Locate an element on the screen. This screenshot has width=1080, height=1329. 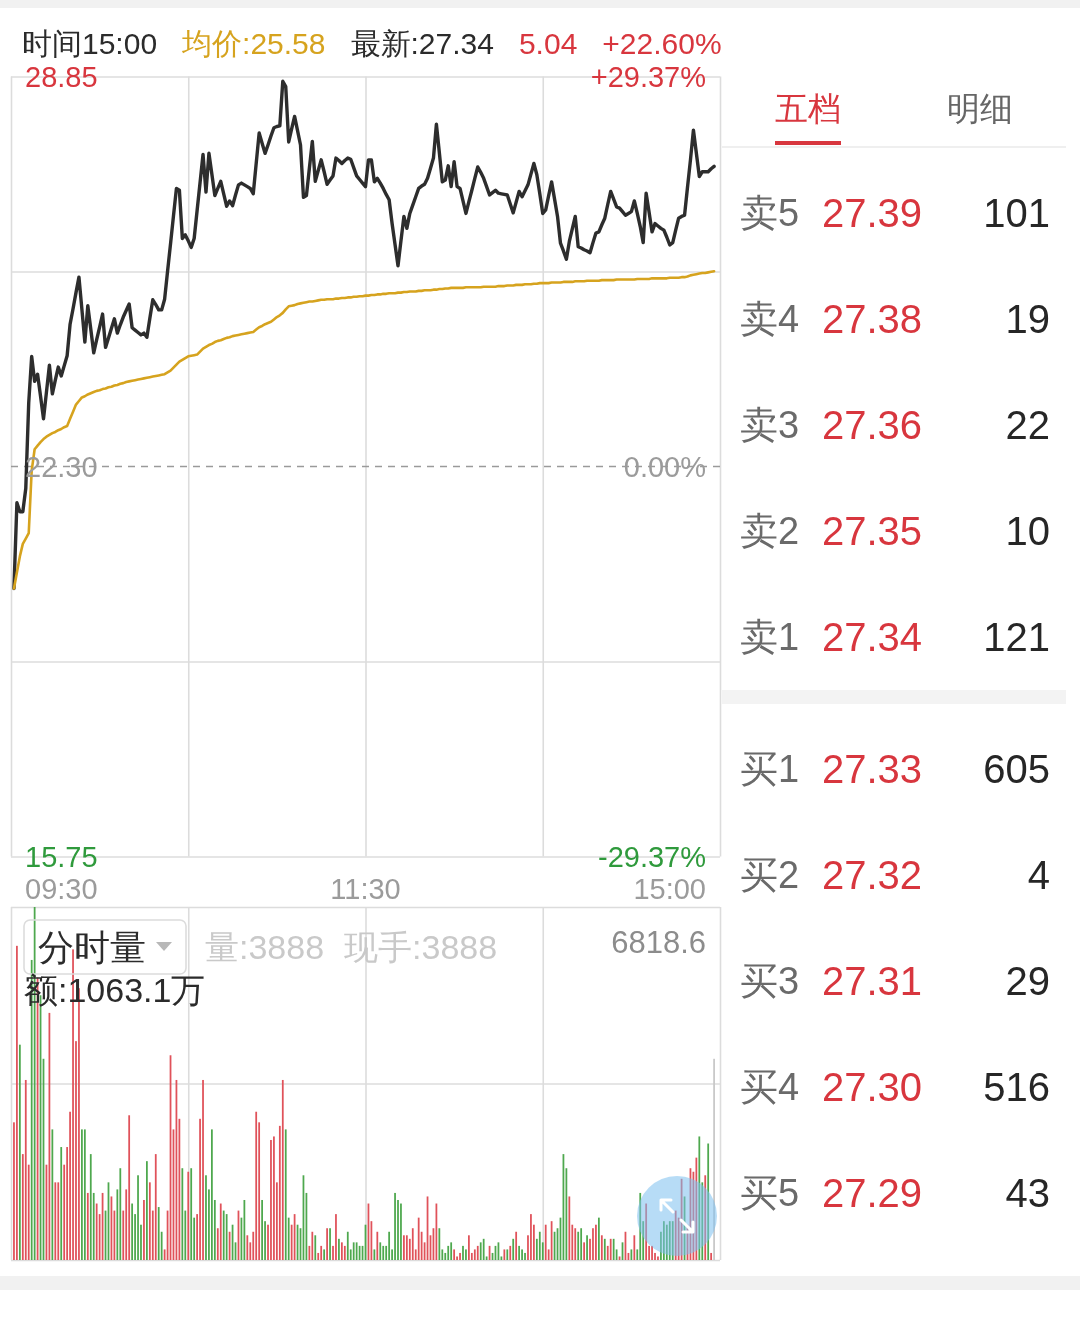
data-label: 19 is located at coordinates (1027, 319).